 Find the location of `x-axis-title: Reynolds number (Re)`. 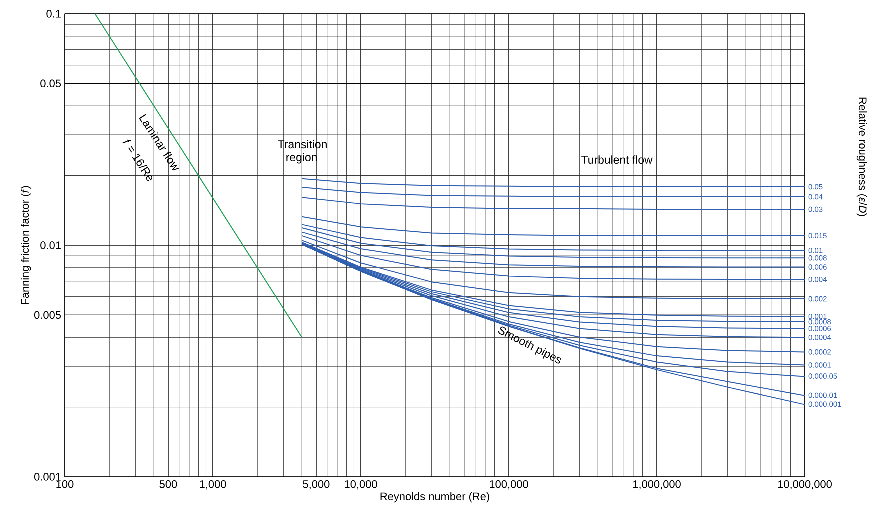

x-axis-title: Reynolds number (Re) is located at coordinates (435, 497).